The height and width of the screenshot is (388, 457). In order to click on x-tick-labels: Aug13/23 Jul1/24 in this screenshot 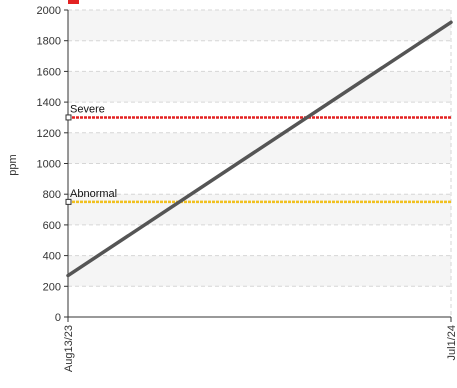, I will do `click(260, 348)`.